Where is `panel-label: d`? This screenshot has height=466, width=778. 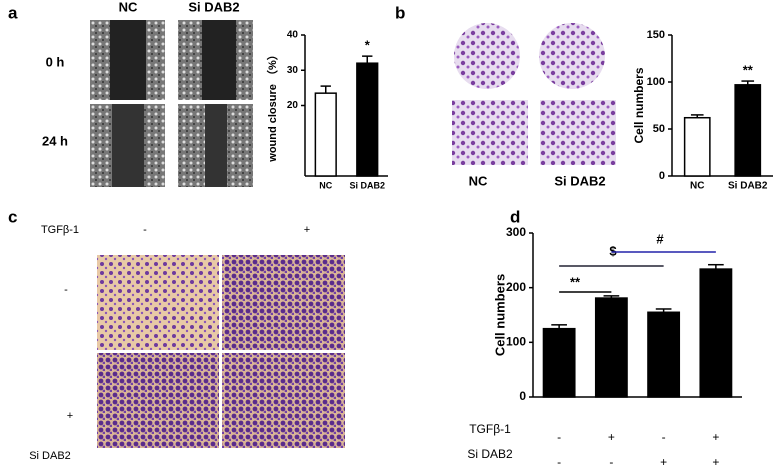 panel-label: d is located at coordinates (515, 216).